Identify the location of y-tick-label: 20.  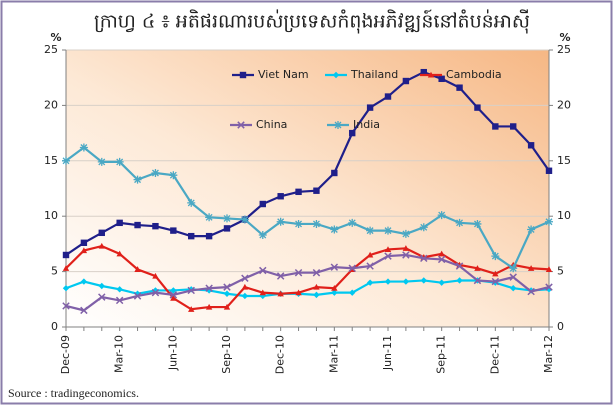
(51, 104).